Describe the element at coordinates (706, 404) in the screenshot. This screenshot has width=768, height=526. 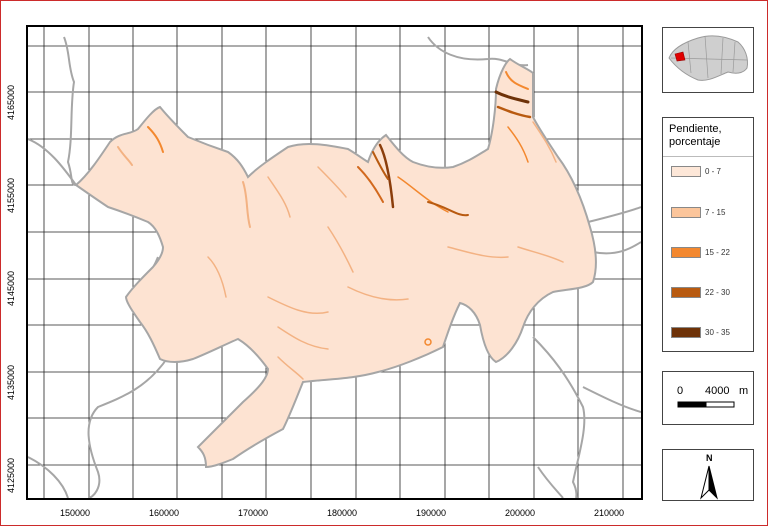
I see `scale-bar` at that location.